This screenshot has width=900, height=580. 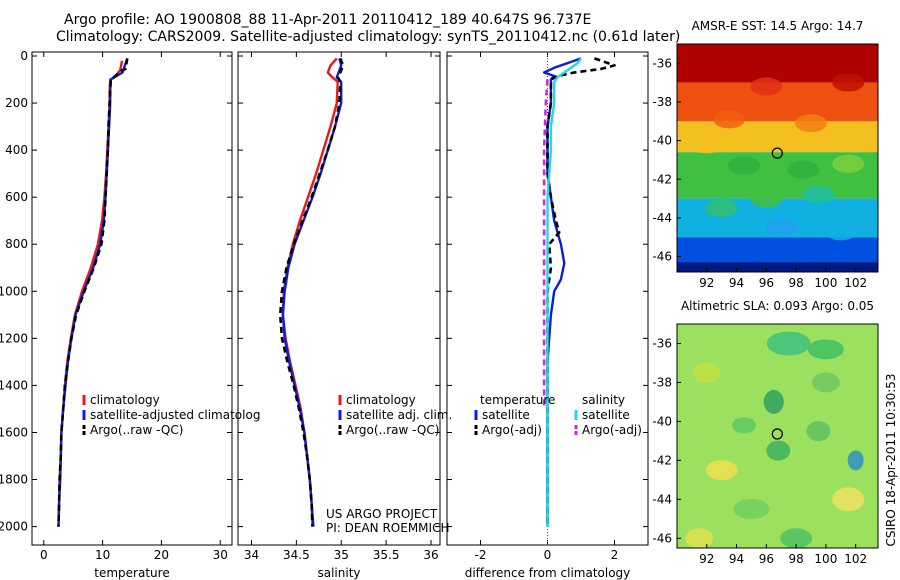 I want to click on sla-map-ytick-label: -44, so click(x=662, y=499).